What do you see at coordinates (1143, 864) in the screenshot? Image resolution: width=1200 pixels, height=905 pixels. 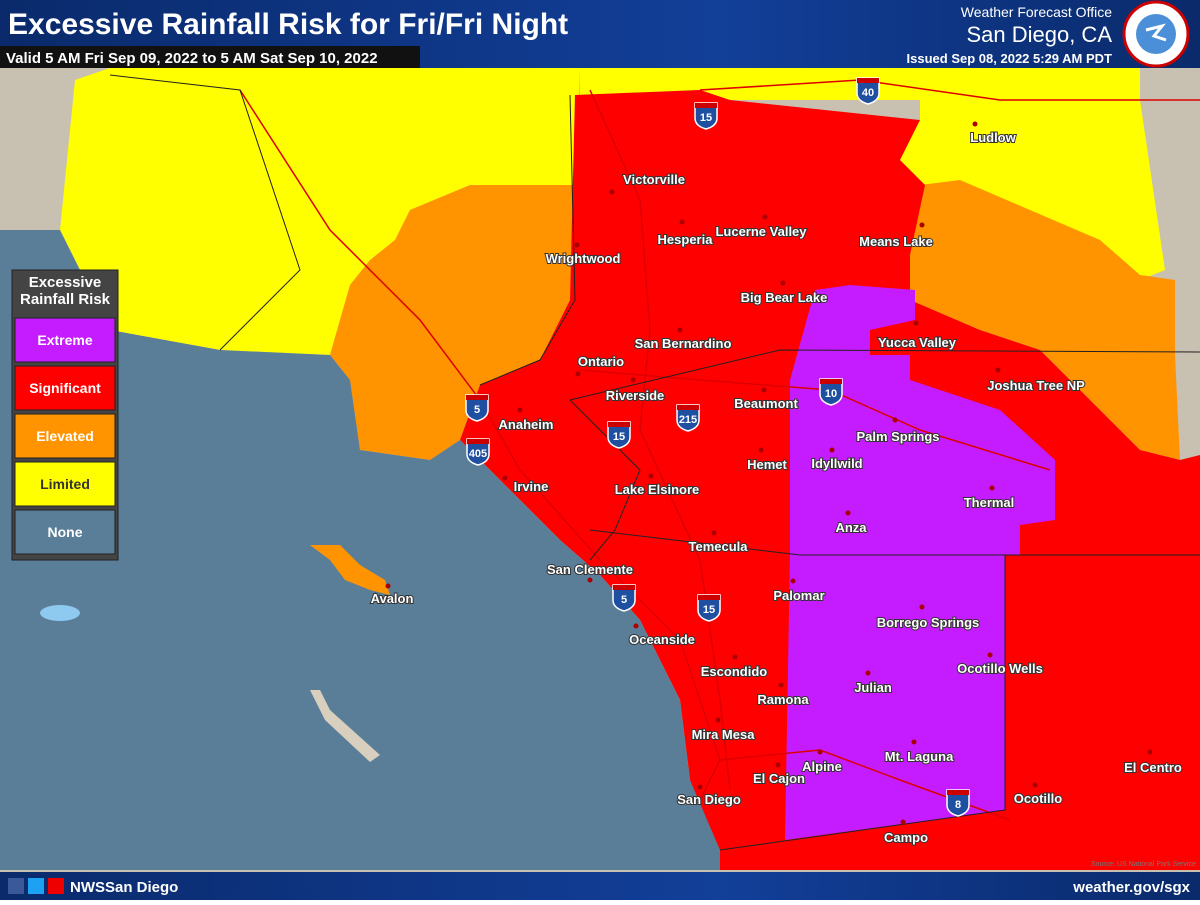 I see `credit: Source: US National Park Service` at bounding box center [1143, 864].